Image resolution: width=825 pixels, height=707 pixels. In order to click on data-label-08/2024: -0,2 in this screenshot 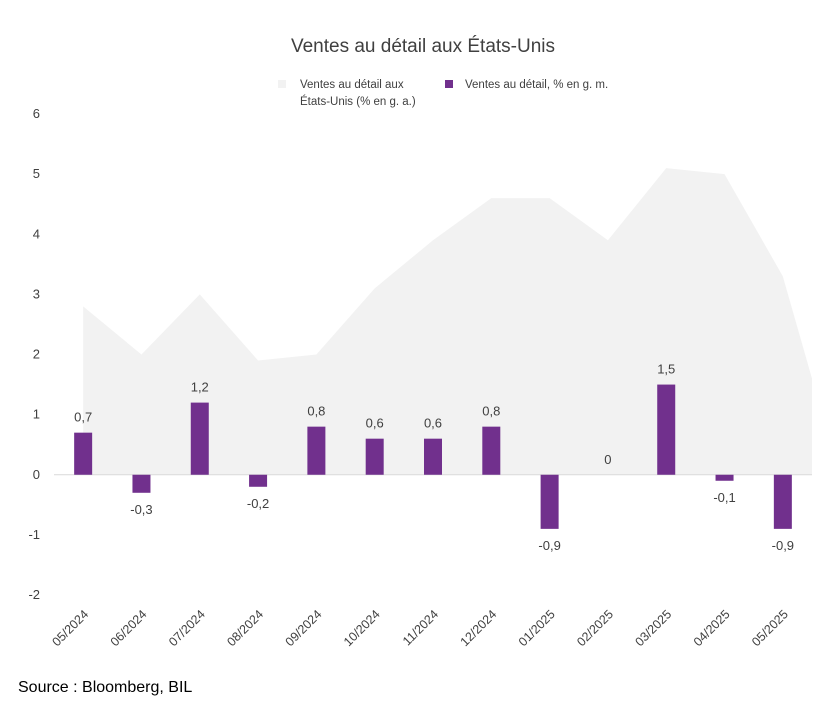, I will do `click(258, 503)`.